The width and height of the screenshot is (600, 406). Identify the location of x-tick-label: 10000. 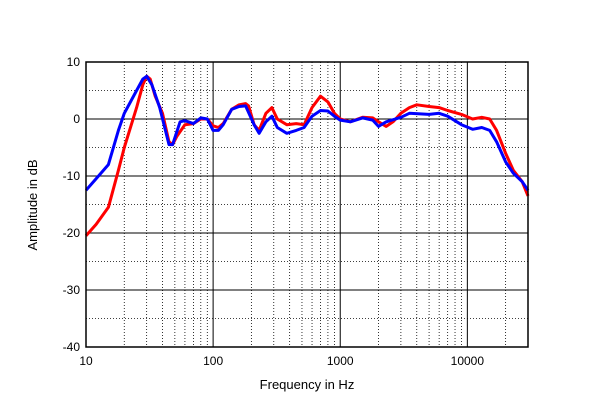
(468, 361).